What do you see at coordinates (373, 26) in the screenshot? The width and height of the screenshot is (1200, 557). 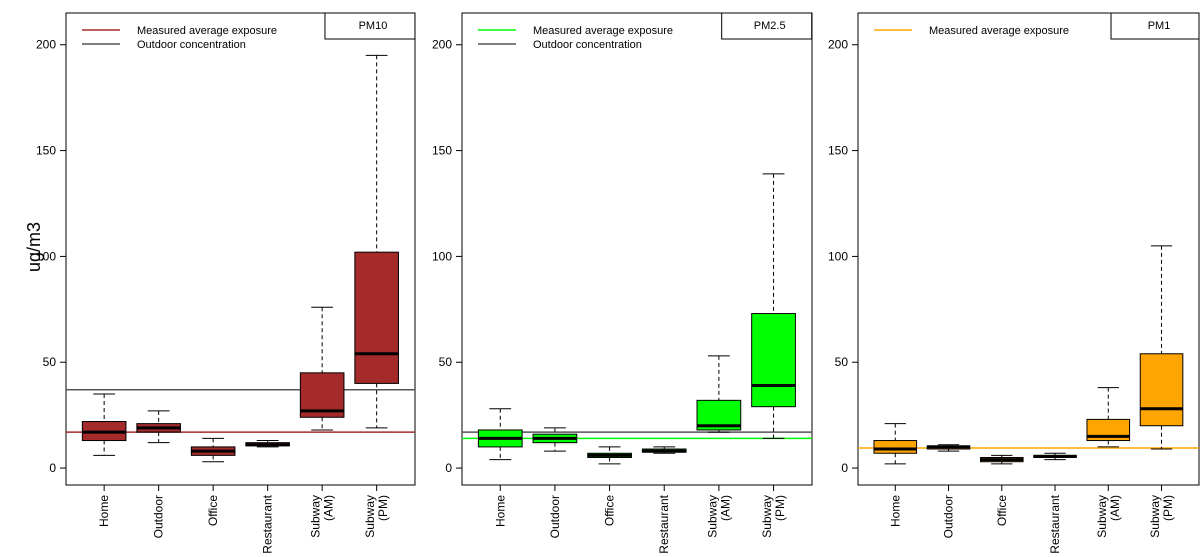 I see `panel-badge-label: PM10` at bounding box center [373, 26].